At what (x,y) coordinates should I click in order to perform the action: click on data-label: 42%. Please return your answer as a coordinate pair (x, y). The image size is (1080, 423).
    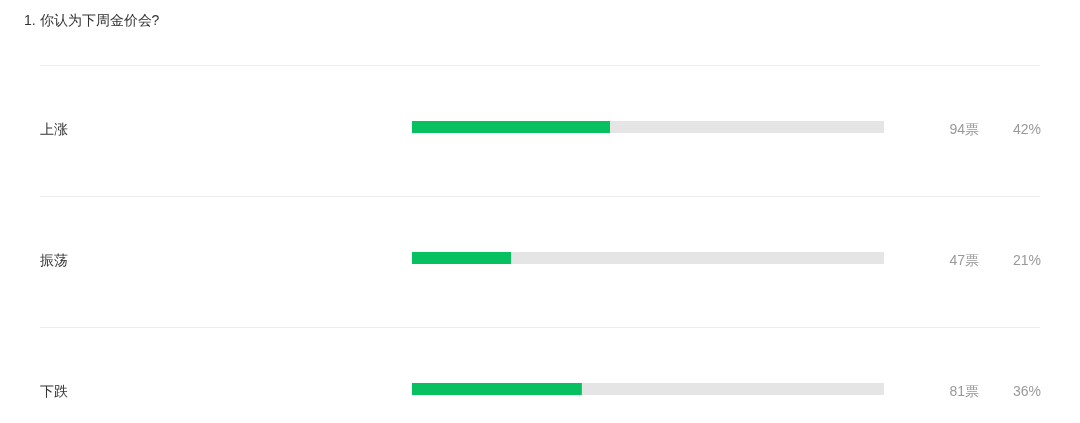
    Looking at the image, I should click on (1026, 129).